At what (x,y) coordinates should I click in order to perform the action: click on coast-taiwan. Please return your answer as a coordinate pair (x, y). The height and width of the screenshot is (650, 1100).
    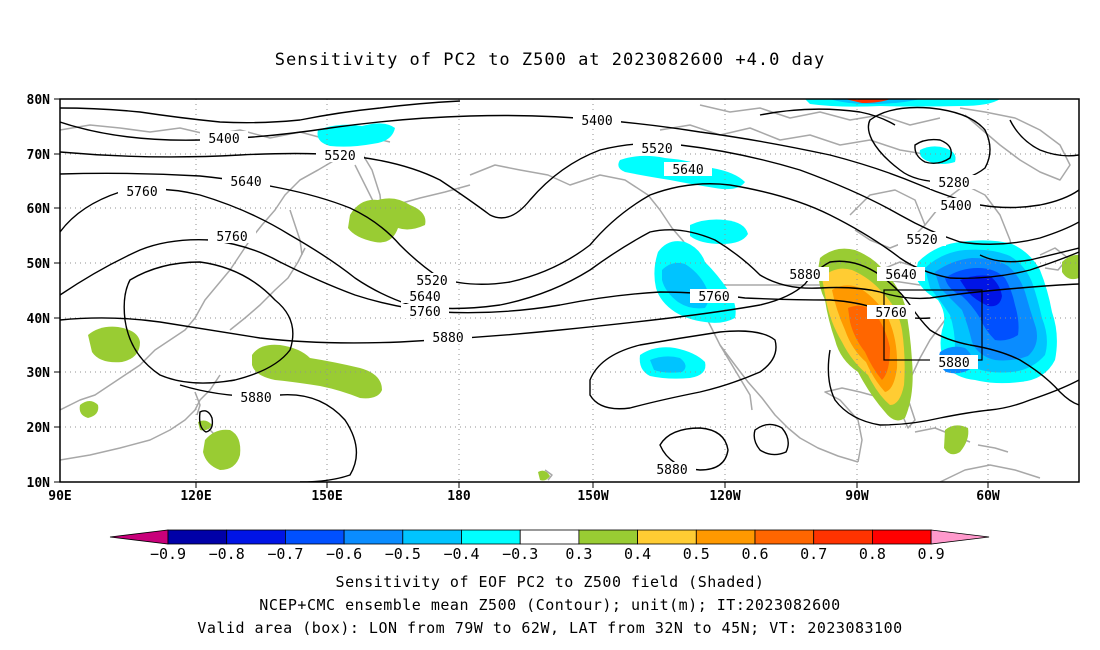
    Looking at the image, I should click on (197, 403).